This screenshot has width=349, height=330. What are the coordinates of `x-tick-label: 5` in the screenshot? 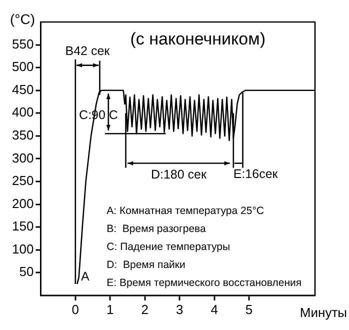 It's located at (249, 309).